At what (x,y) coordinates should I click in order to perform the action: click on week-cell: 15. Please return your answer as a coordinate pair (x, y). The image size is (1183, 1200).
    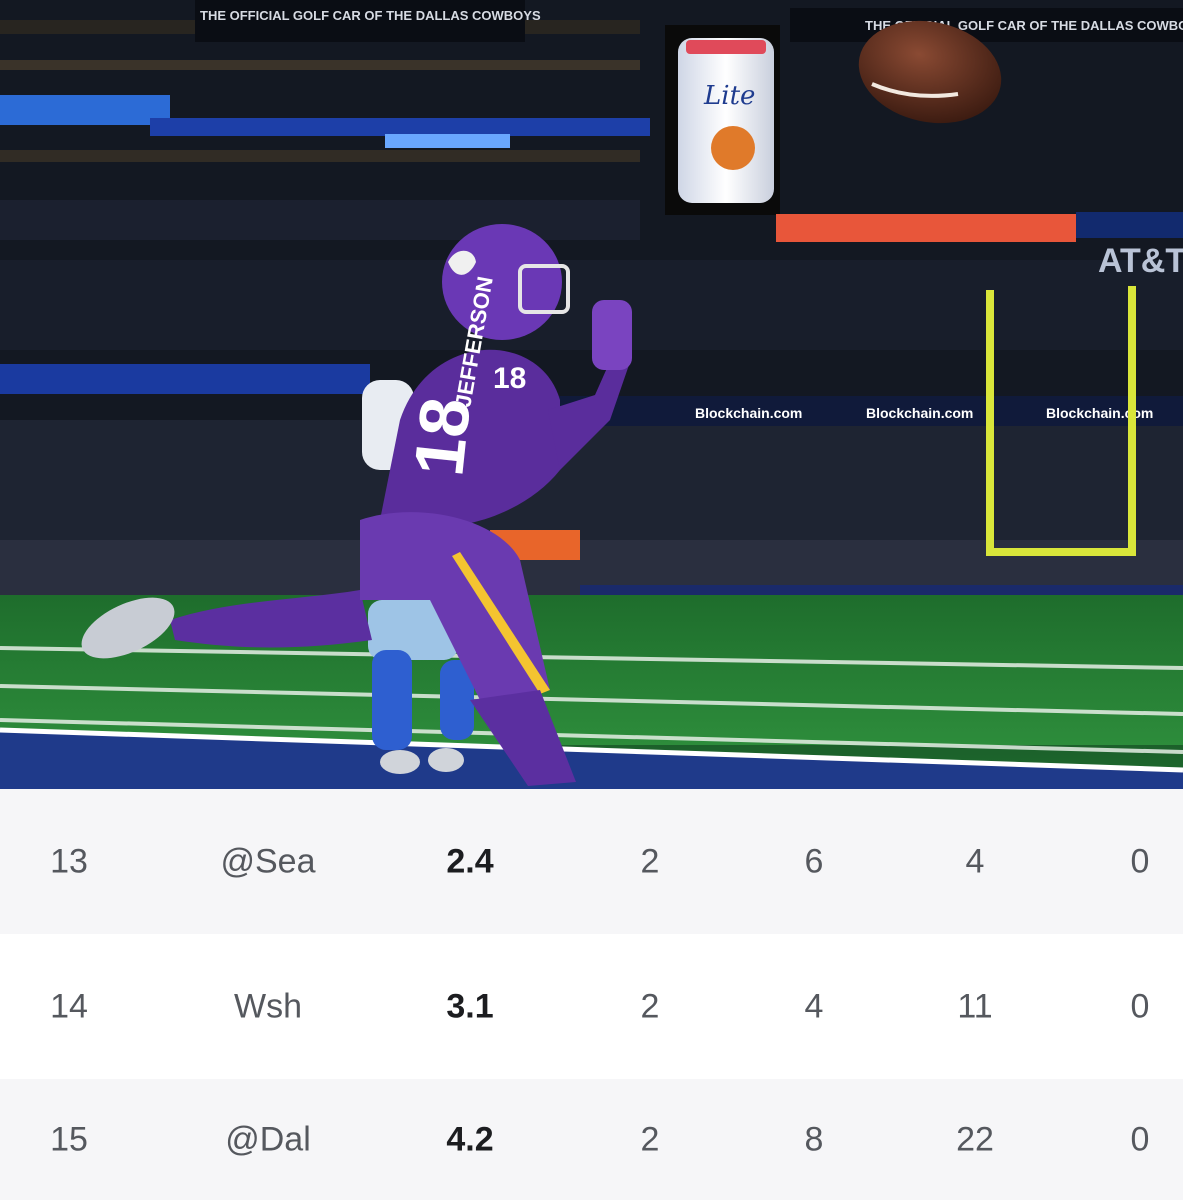
    Looking at the image, I should click on (69, 1139).